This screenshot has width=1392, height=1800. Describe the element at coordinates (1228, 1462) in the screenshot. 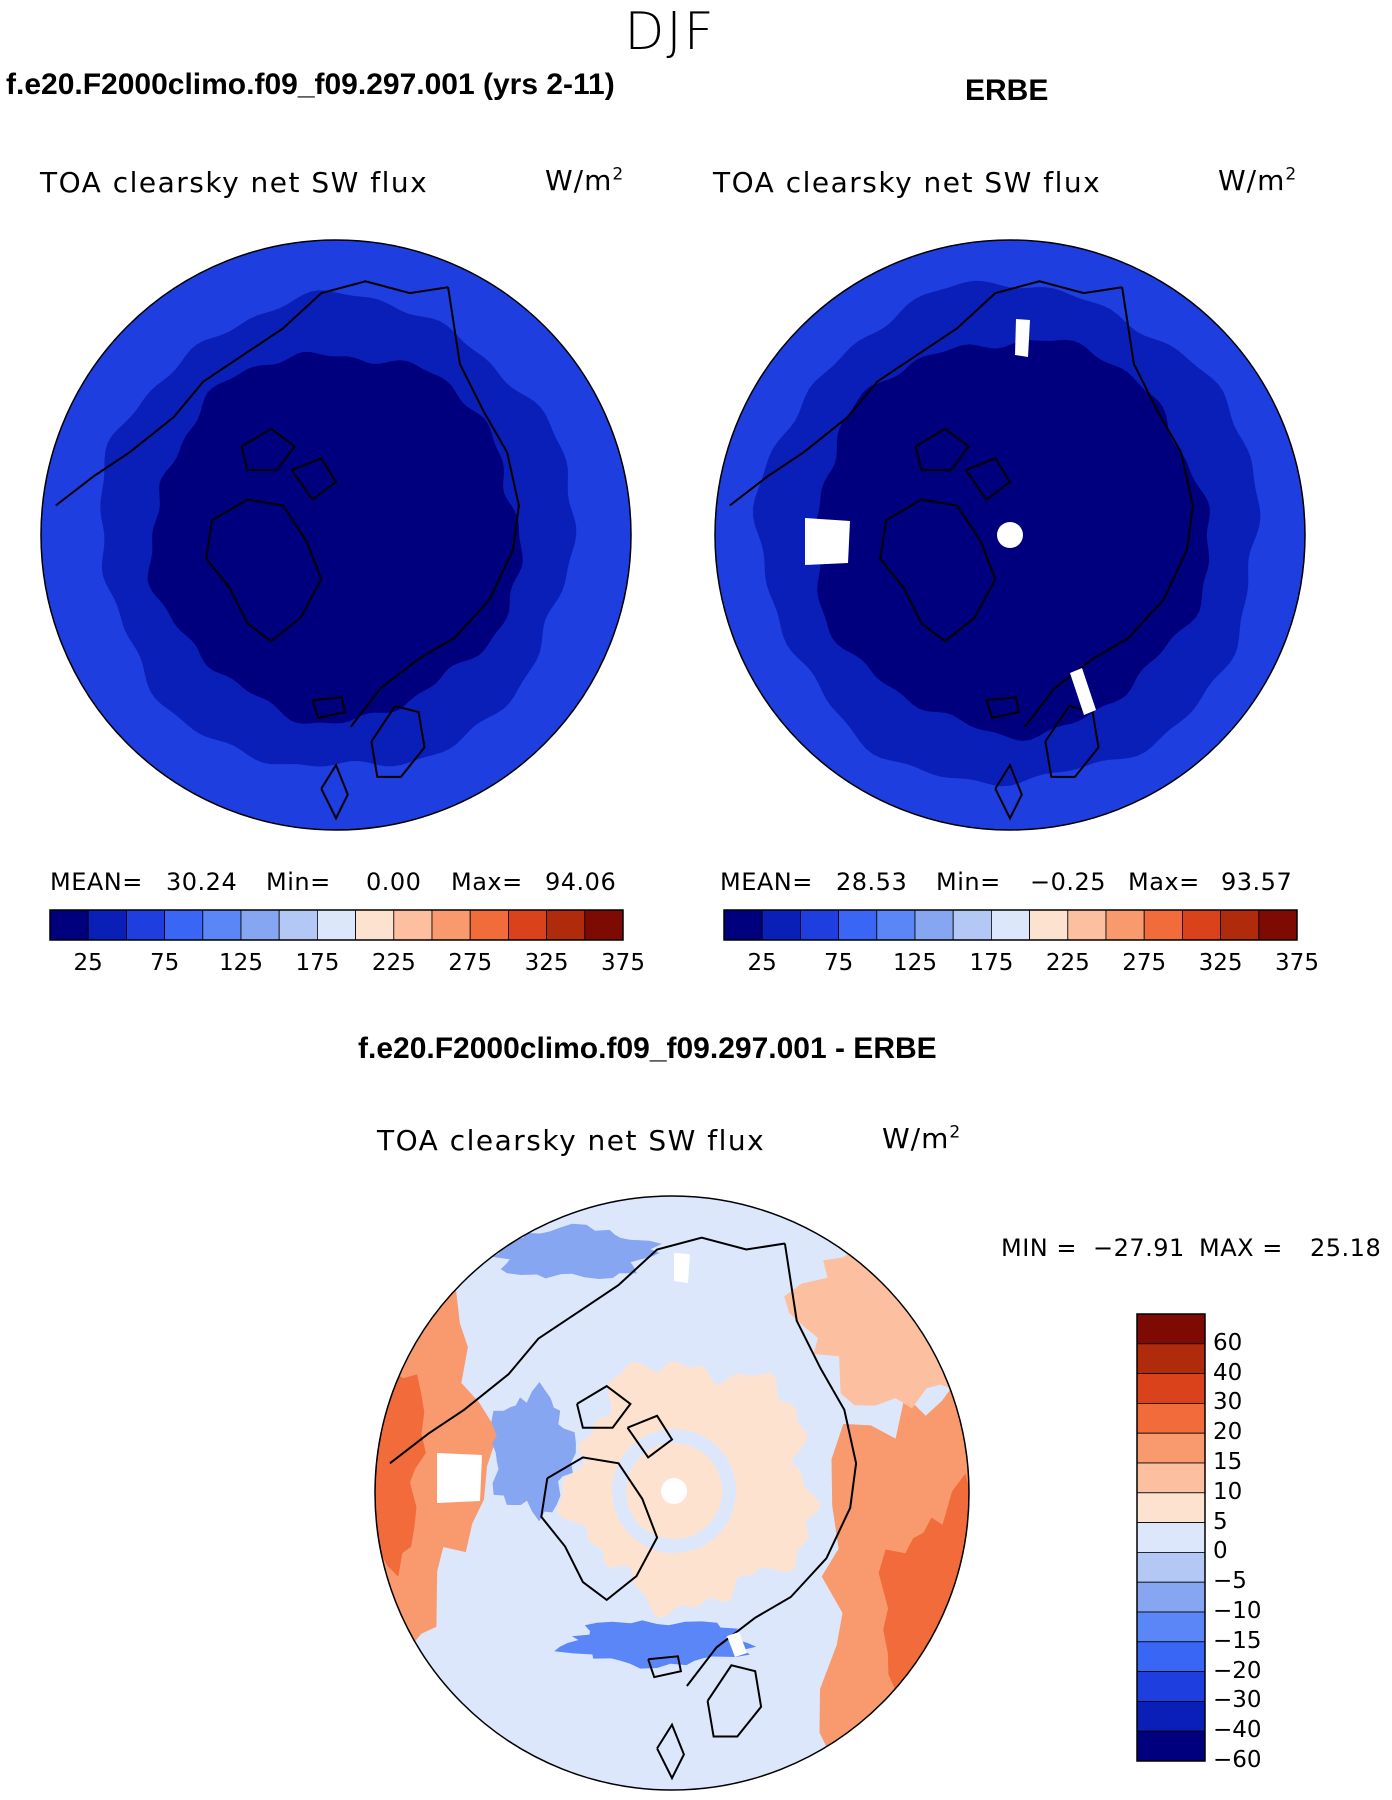

I see `diff-cbar-tick-label: 15` at that location.